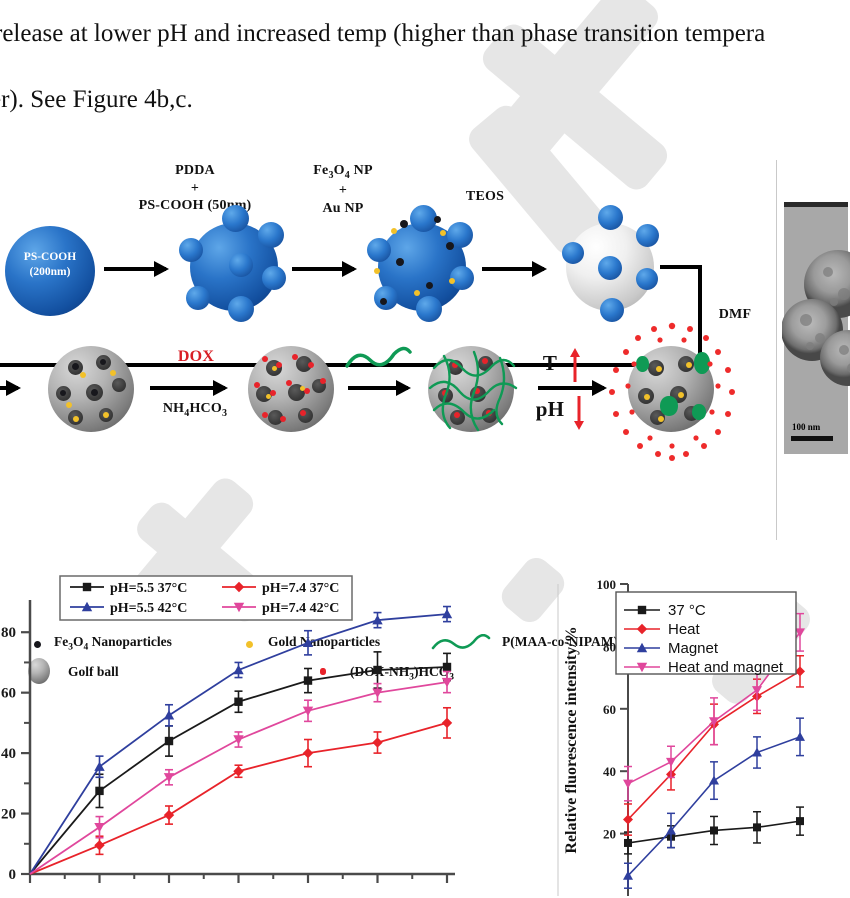 The image size is (850, 898). What do you see at coordinates (379, 388) in the screenshot?
I see `arrow-polymer` at bounding box center [379, 388].